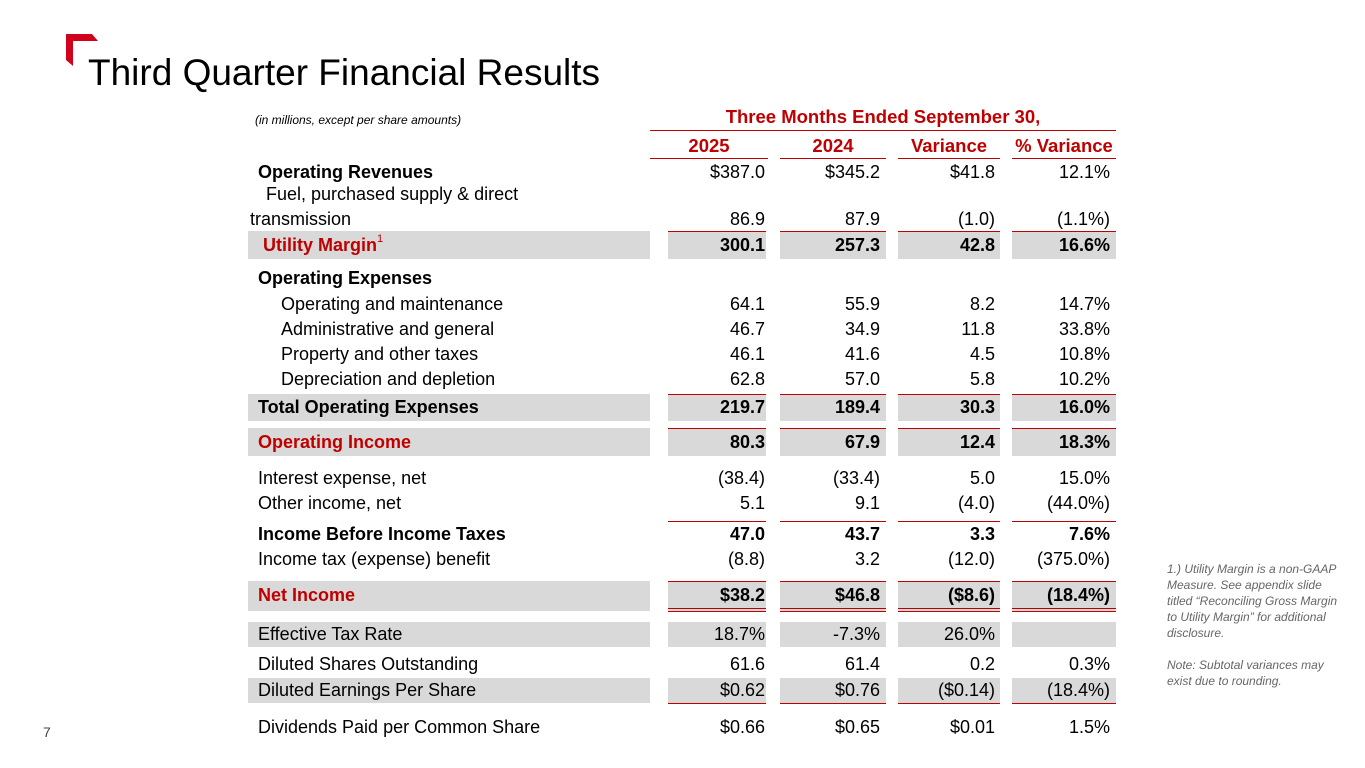 This screenshot has height=768, width=1365. I want to click on row-label: Utility Margin1, so click(323, 244).